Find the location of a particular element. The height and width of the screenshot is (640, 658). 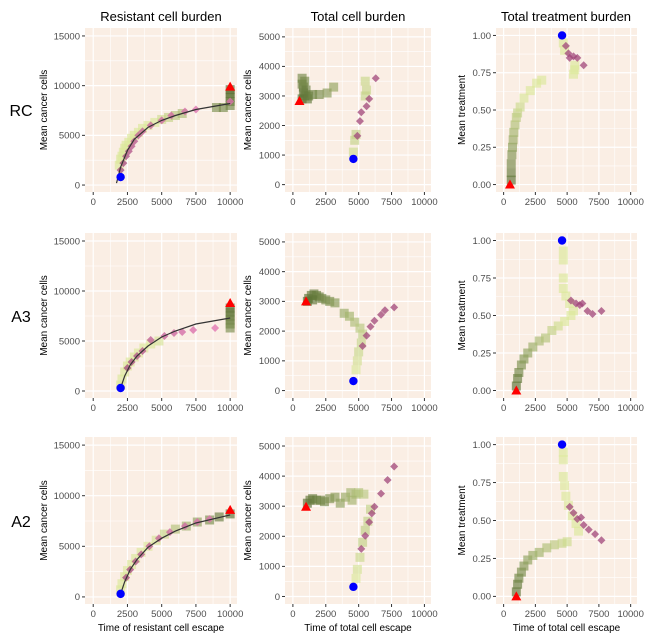

y-tick-label: 0.75 is located at coordinates (482, 278).